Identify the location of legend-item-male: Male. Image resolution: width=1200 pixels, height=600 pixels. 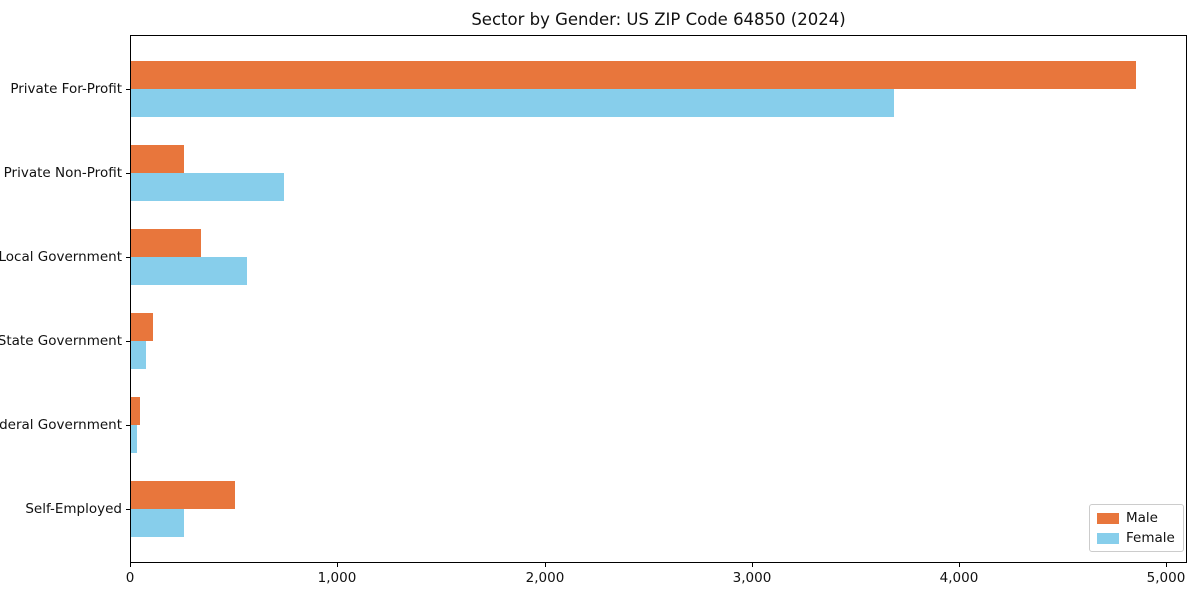
(1136, 518).